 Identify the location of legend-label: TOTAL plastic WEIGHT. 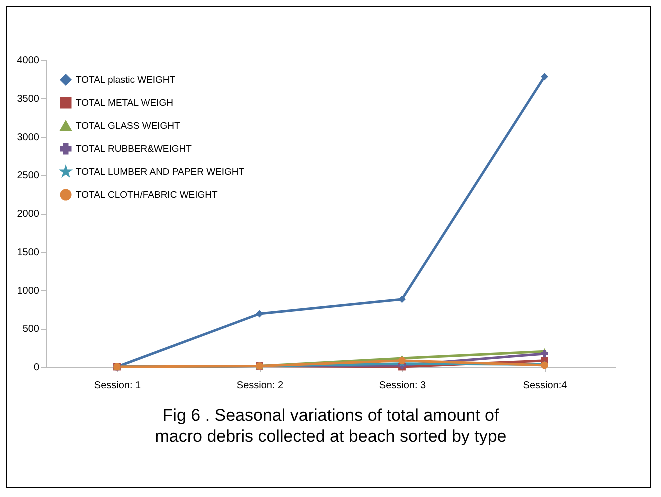
(126, 80).